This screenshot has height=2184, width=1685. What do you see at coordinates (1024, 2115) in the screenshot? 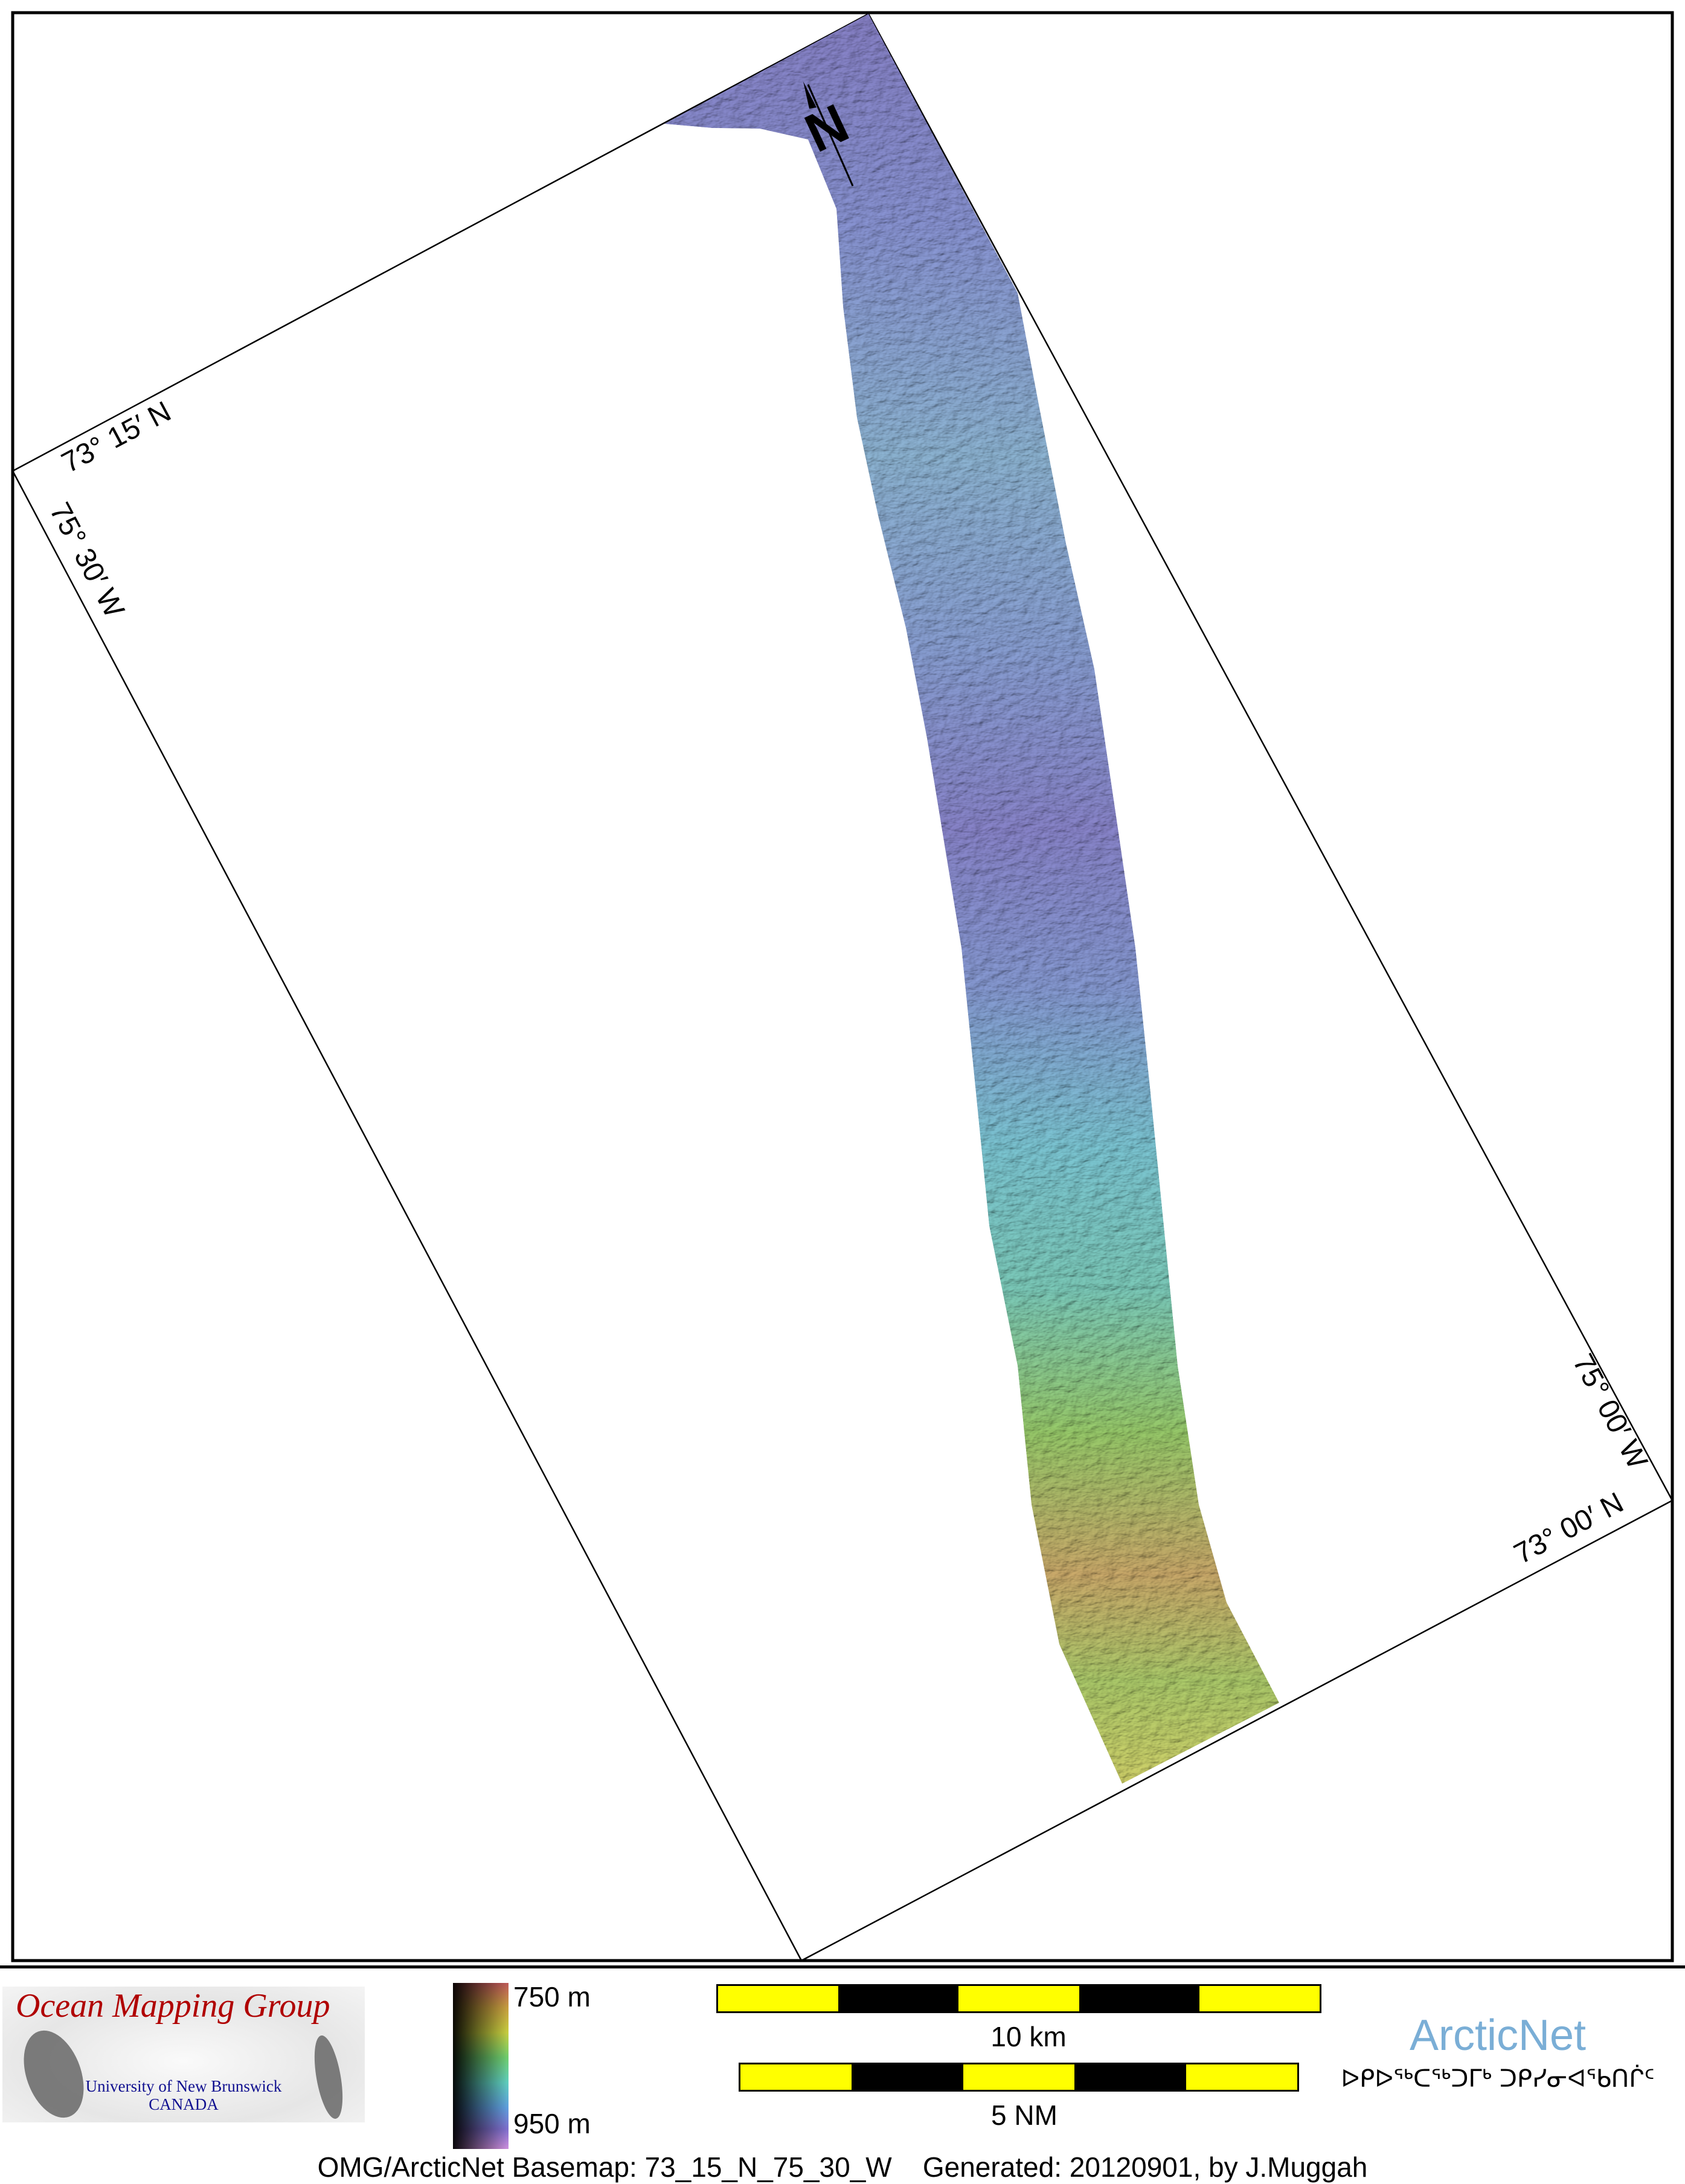
I see `scale-nm-label: 5 NM` at bounding box center [1024, 2115].